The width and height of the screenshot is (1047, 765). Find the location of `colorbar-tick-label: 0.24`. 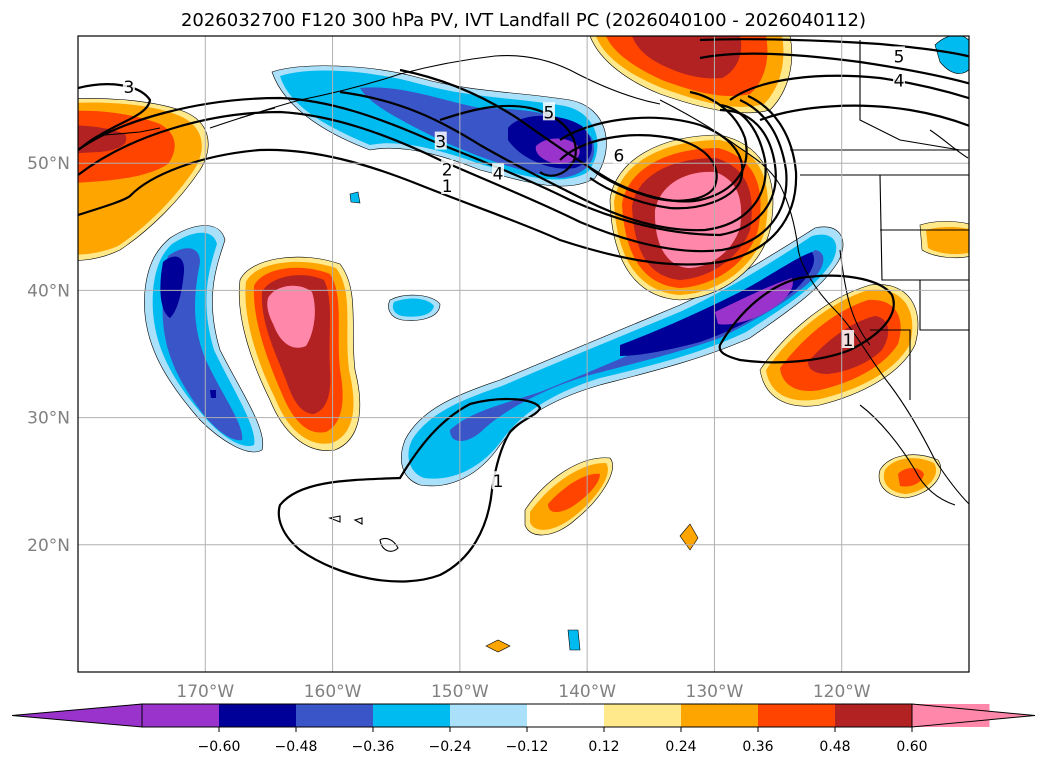

colorbar-tick-label: 0.24 is located at coordinates (680, 747).